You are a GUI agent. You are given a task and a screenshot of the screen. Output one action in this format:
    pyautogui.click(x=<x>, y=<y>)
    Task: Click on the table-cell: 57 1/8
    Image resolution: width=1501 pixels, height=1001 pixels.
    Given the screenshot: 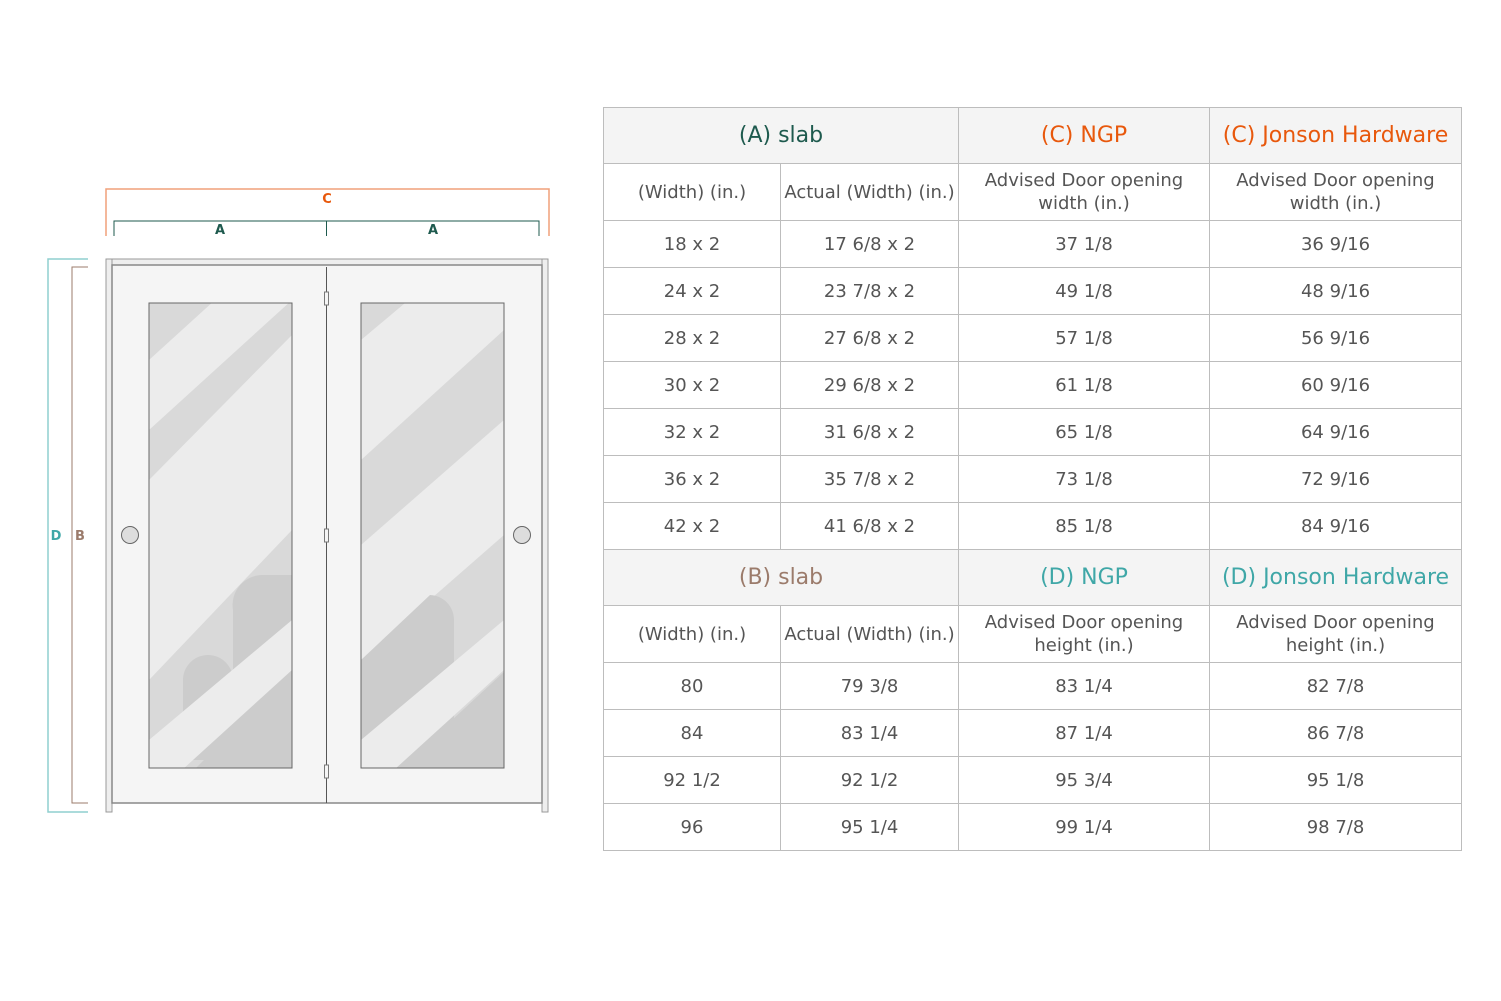 What is the action you would take?
    pyautogui.click(x=1084, y=338)
    